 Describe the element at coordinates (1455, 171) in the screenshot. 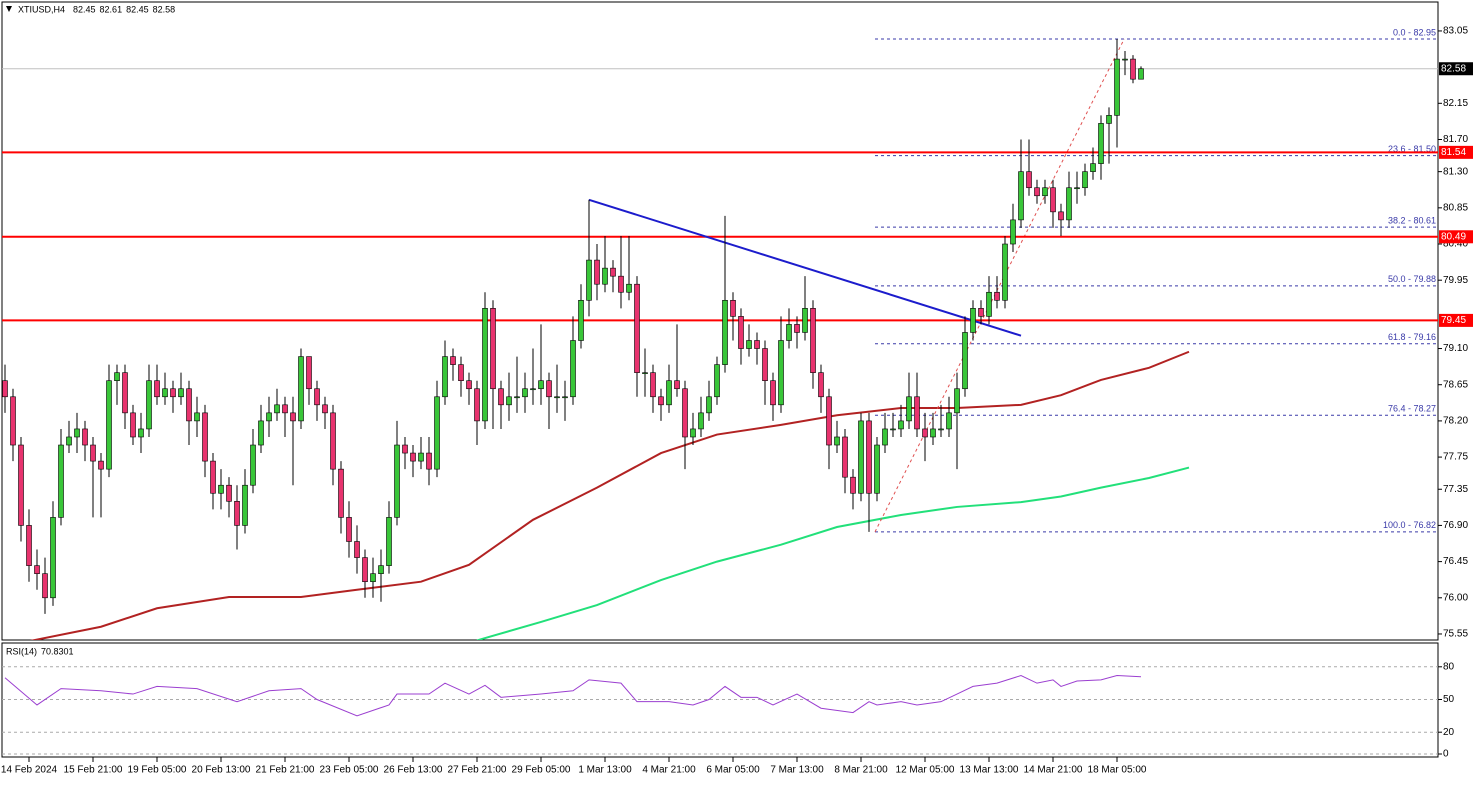

I see `y-tick-label: 81.30` at that location.